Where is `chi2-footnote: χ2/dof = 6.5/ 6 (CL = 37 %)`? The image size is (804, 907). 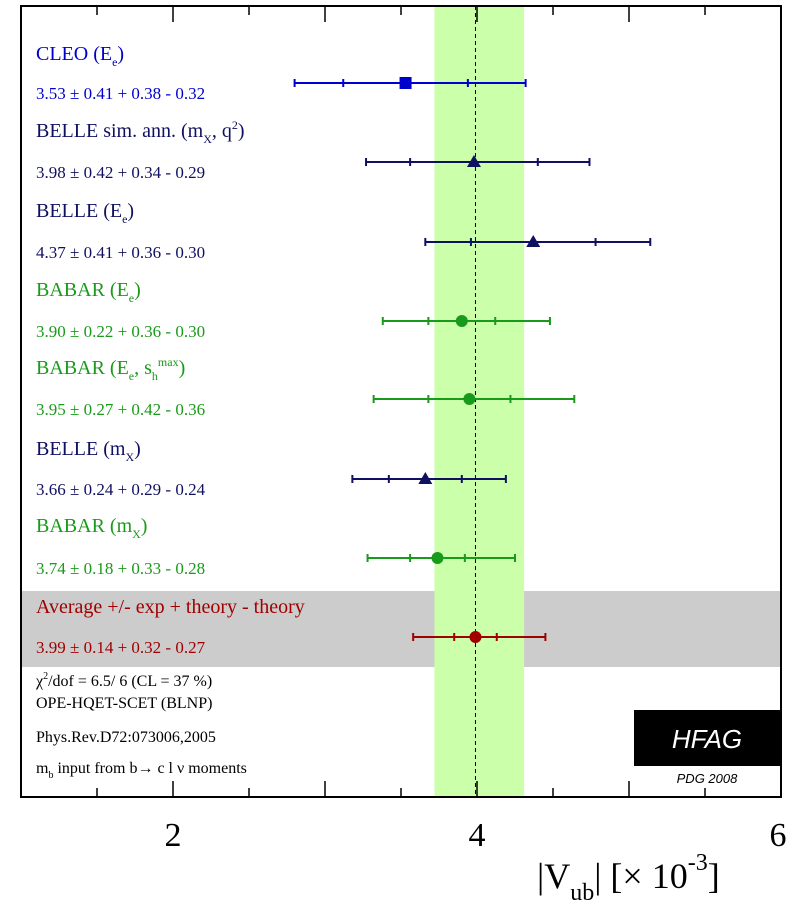 chi2-footnote: χ2/dof = 6.5/ 6 (CL = 37 %) is located at coordinates (123, 680).